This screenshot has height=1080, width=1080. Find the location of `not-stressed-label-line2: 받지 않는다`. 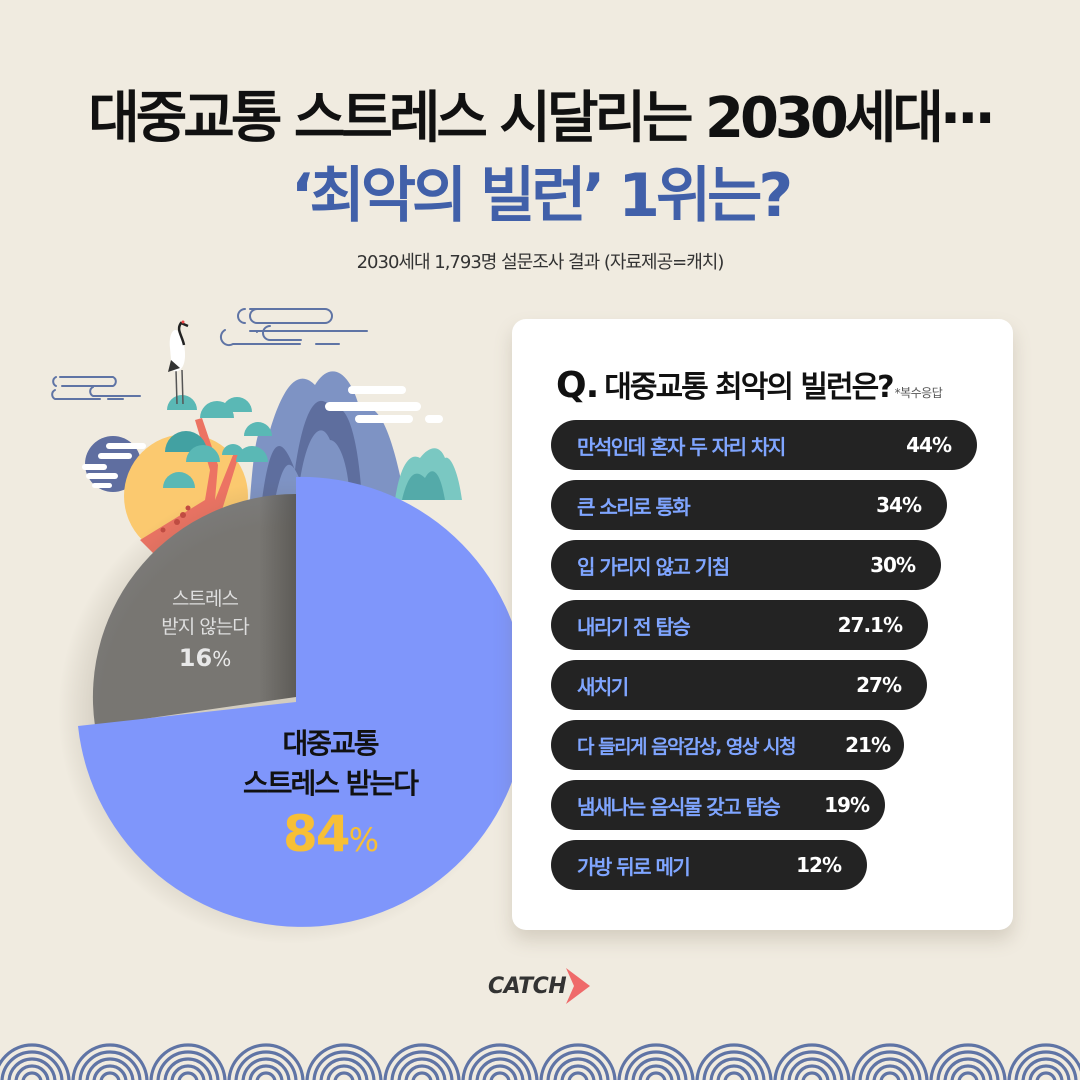

not-stressed-label-line2: 받지 않는다 is located at coordinates (205, 627).